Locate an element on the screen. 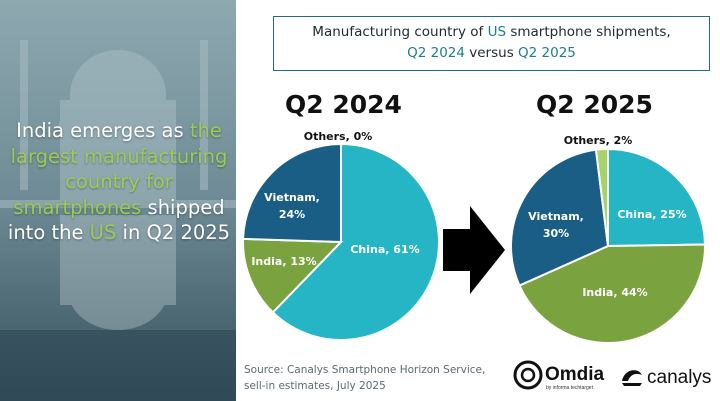 This screenshot has height=401, width=720. pie-slice-others is located at coordinates (601, 197).